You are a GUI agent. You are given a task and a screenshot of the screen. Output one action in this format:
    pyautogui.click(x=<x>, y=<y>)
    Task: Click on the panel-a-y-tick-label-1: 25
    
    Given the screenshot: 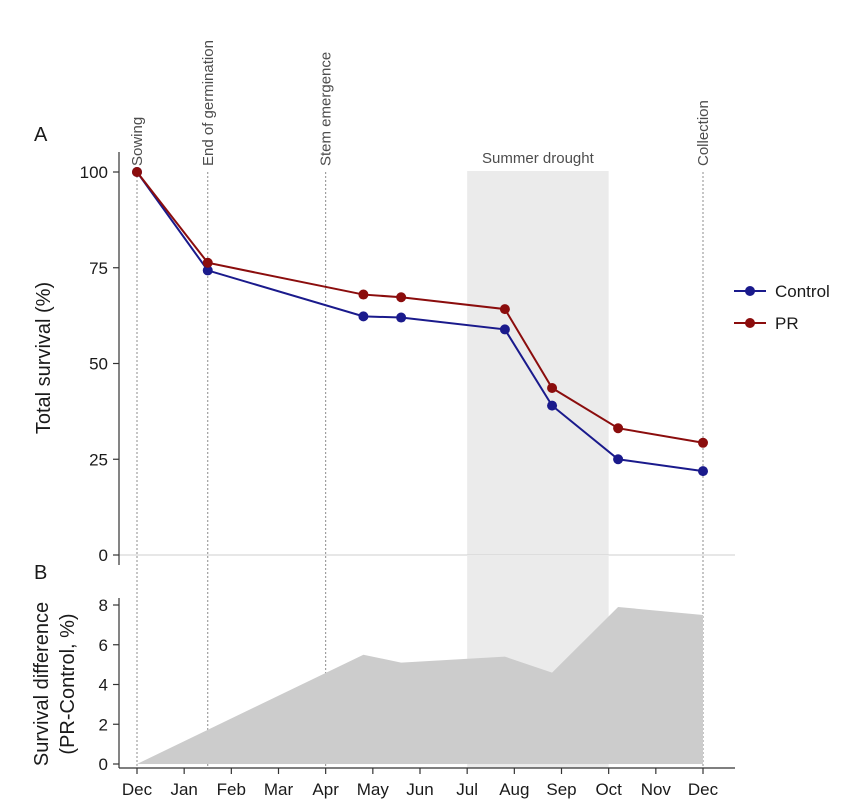 What is the action you would take?
    pyautogui.click(x=98, y=459)
    